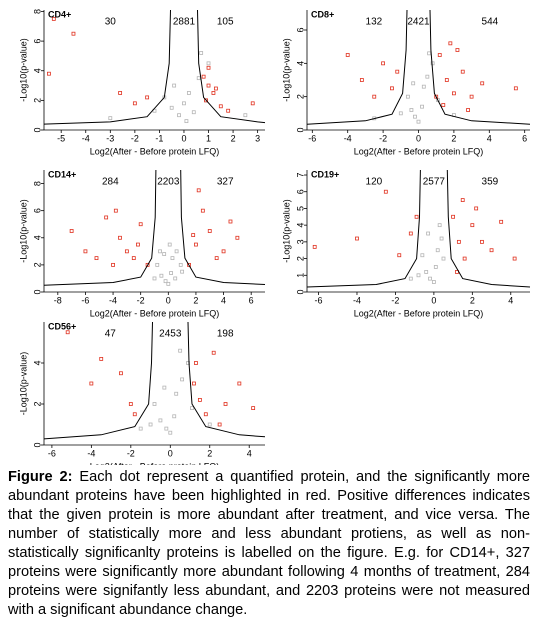  I want to click on y-tick-label: 1, so click(300, 275).